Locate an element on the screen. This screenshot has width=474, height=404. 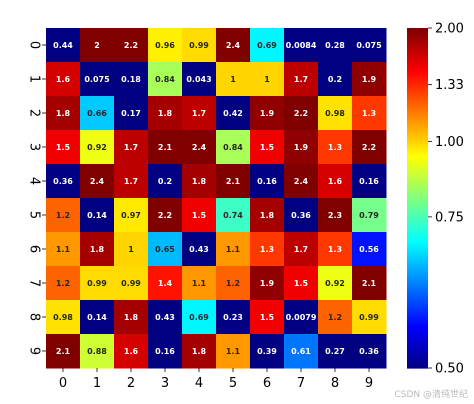
cell-value-label: 0.36 is located at coordinates (63, 181).